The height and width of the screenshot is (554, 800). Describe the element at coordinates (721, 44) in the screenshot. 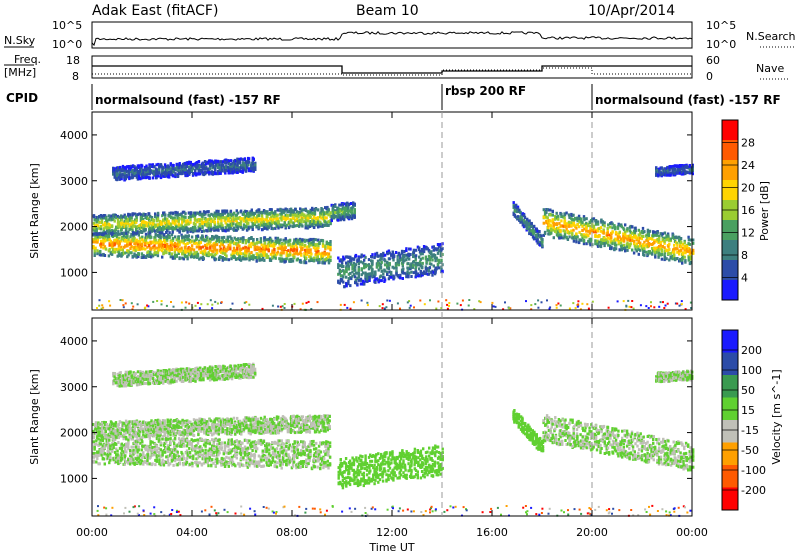

I see `nsearch-tick-low: 10^0` at that location.